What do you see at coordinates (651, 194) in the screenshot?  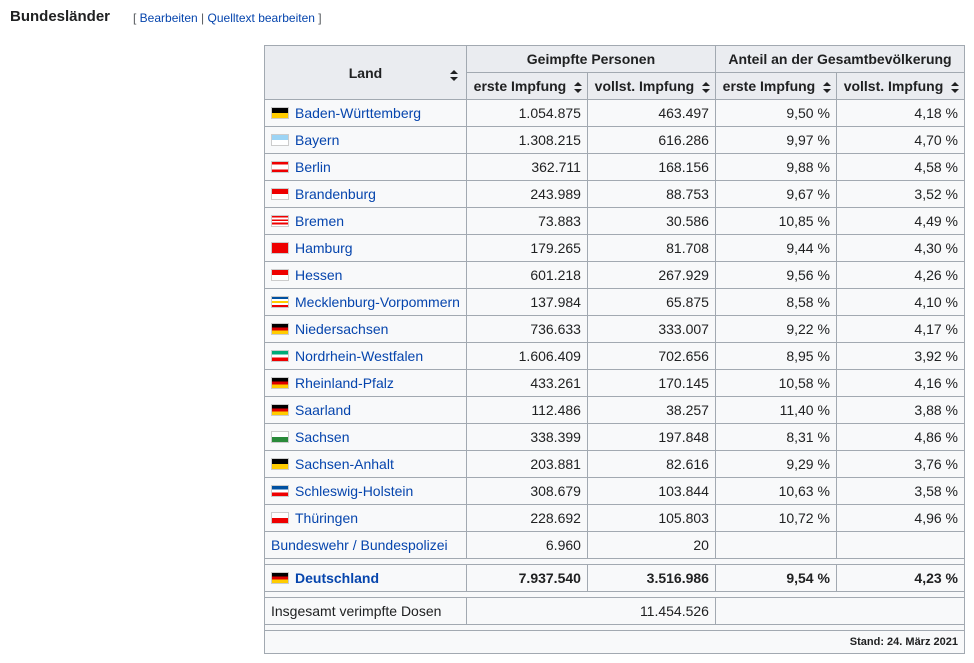 I see `value-cell: 88.753` at bounding box center [651, 194].